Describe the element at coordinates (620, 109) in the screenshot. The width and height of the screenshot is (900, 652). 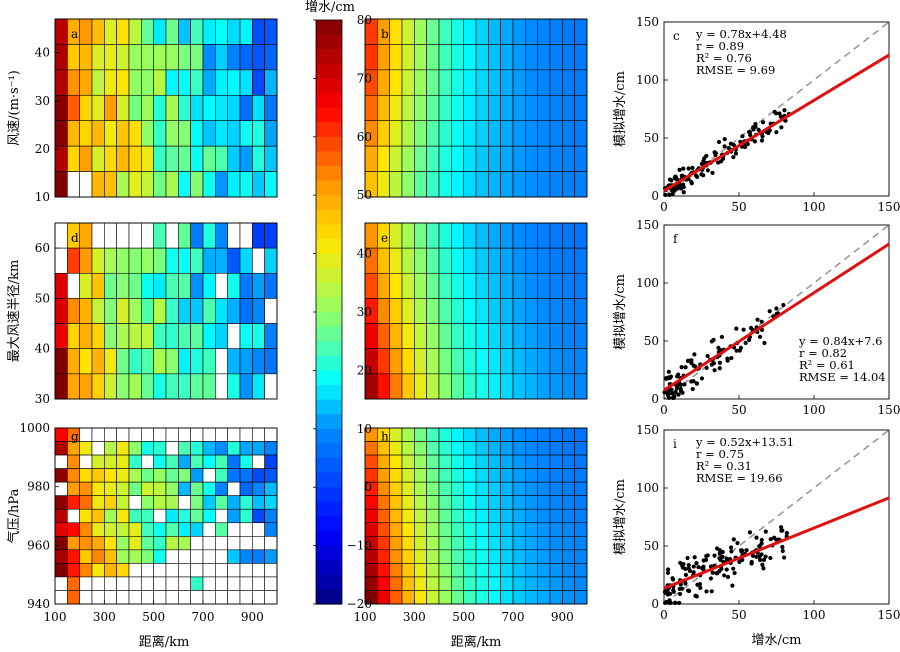
I see `y-axis-label: 模拟增水/cm` at that location.